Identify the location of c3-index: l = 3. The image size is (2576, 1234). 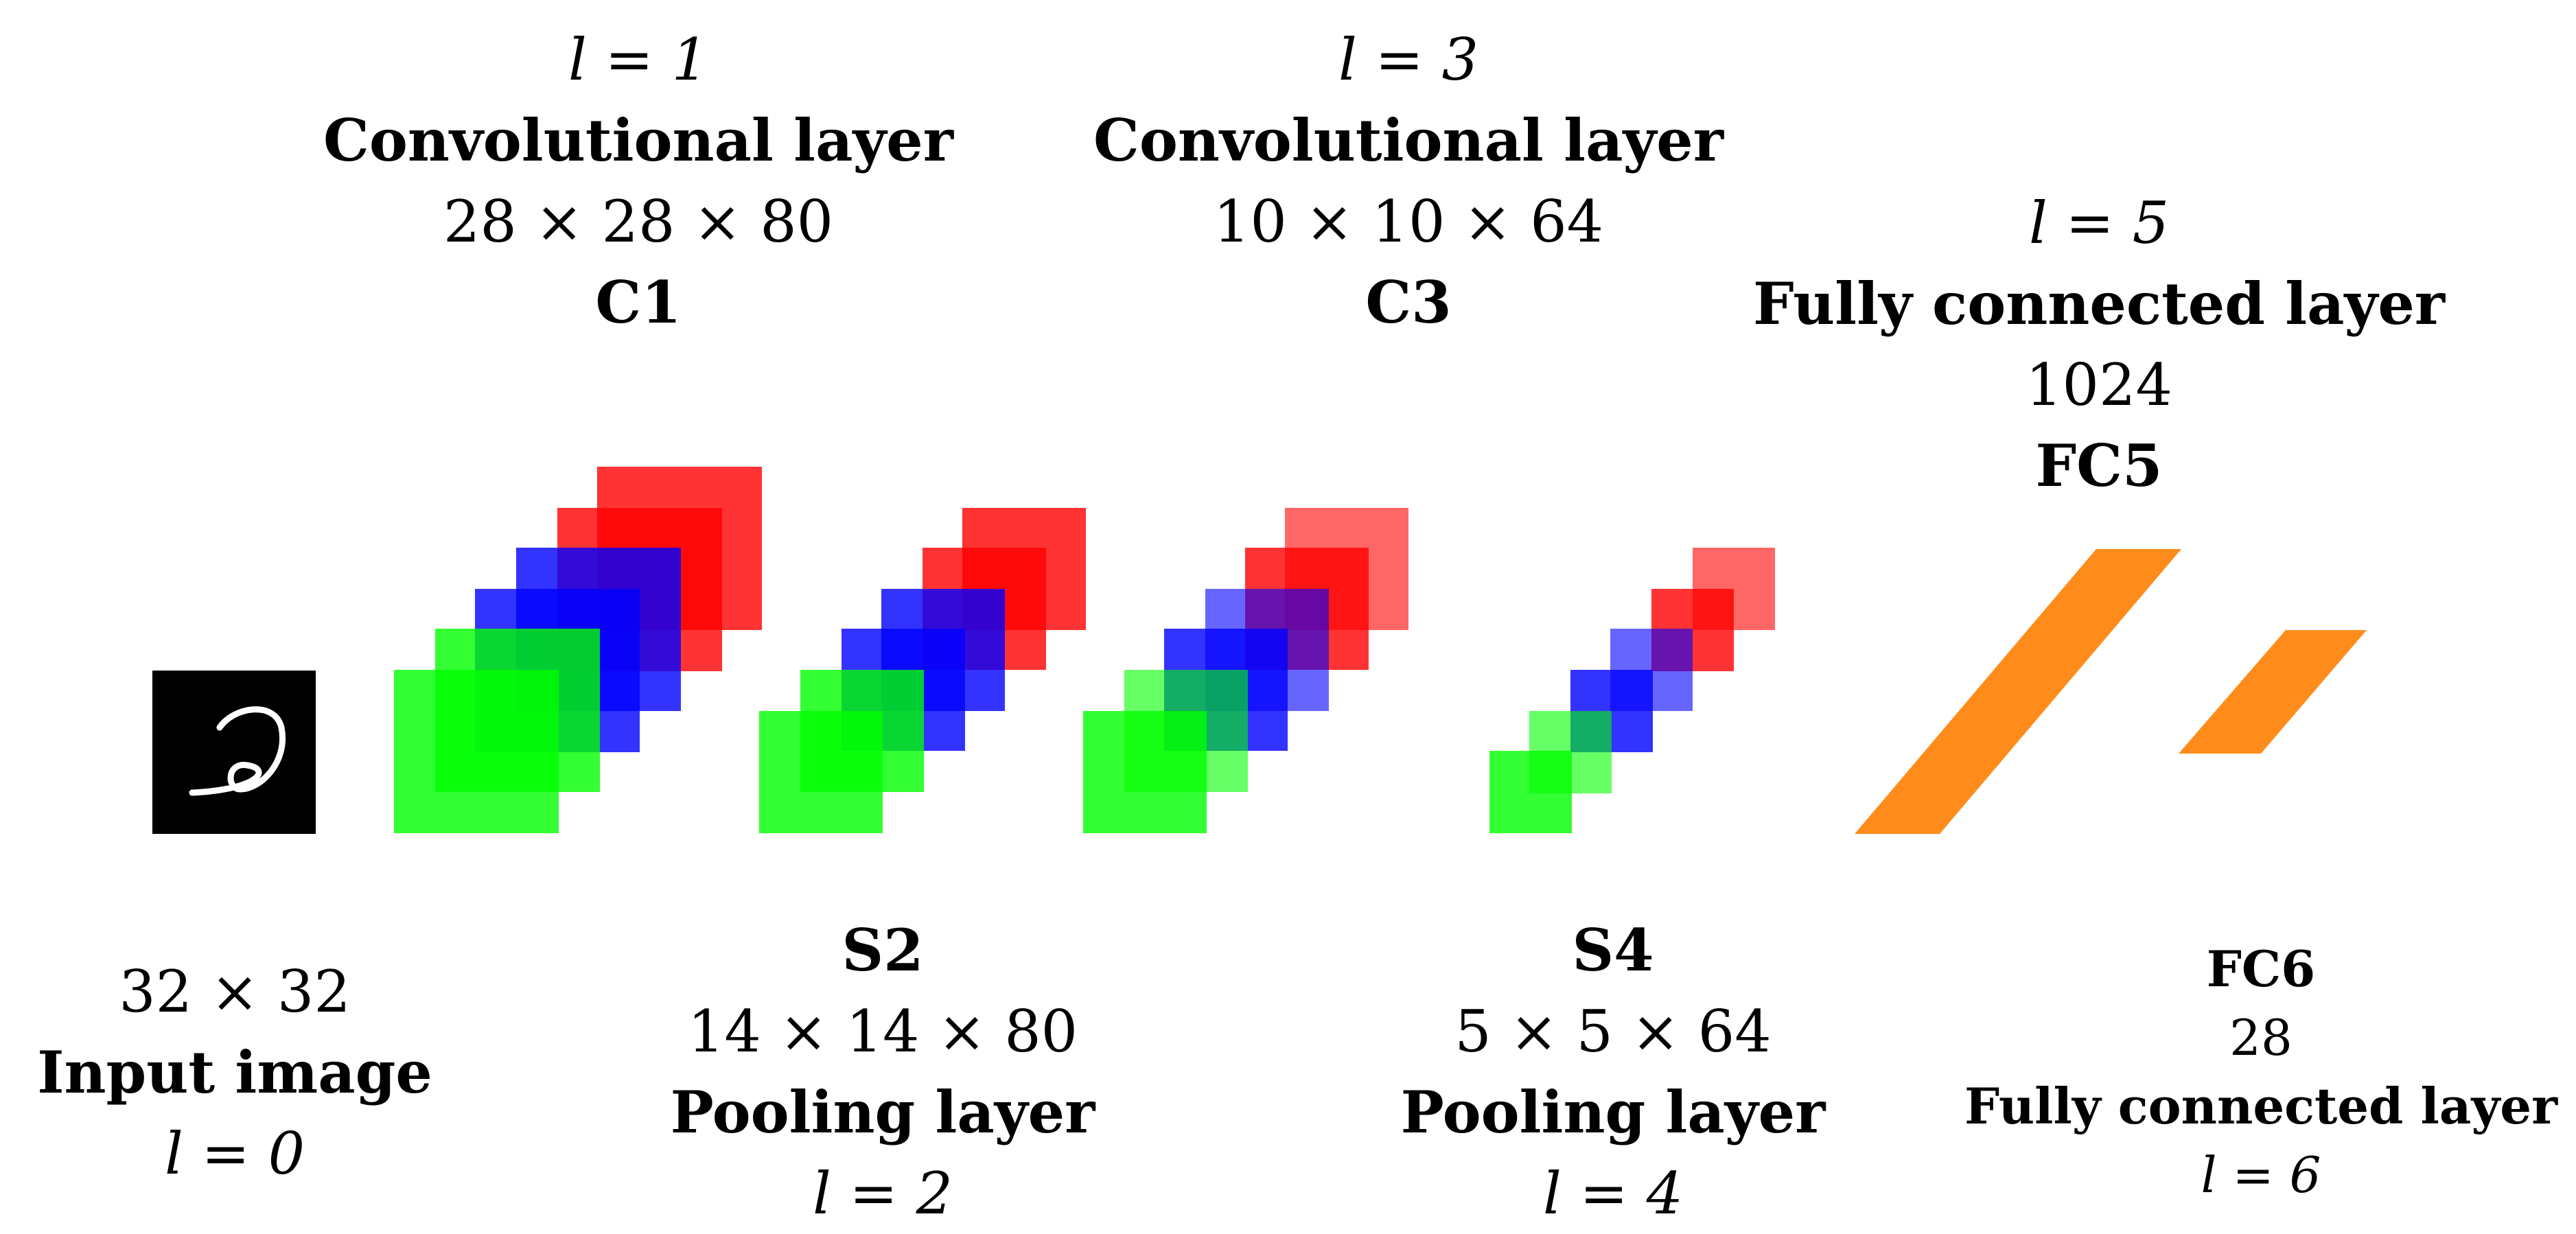
(1408, 60).